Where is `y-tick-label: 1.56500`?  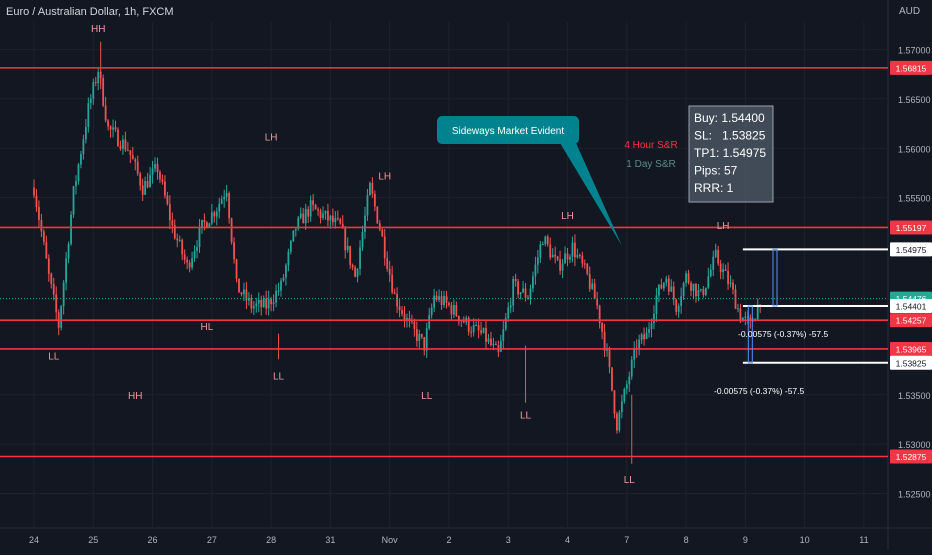
y-tick-label: 1.56500 is located at coordinates (914, 100).